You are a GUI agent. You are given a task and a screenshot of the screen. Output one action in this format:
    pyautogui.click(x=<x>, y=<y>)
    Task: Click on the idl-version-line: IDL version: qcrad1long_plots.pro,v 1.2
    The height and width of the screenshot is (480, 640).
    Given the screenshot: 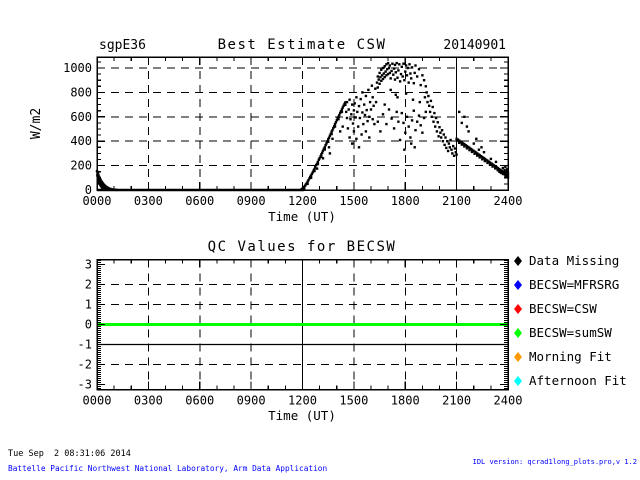 What is the action you would take?
    pyautogui.click(x=554, y=462)
    